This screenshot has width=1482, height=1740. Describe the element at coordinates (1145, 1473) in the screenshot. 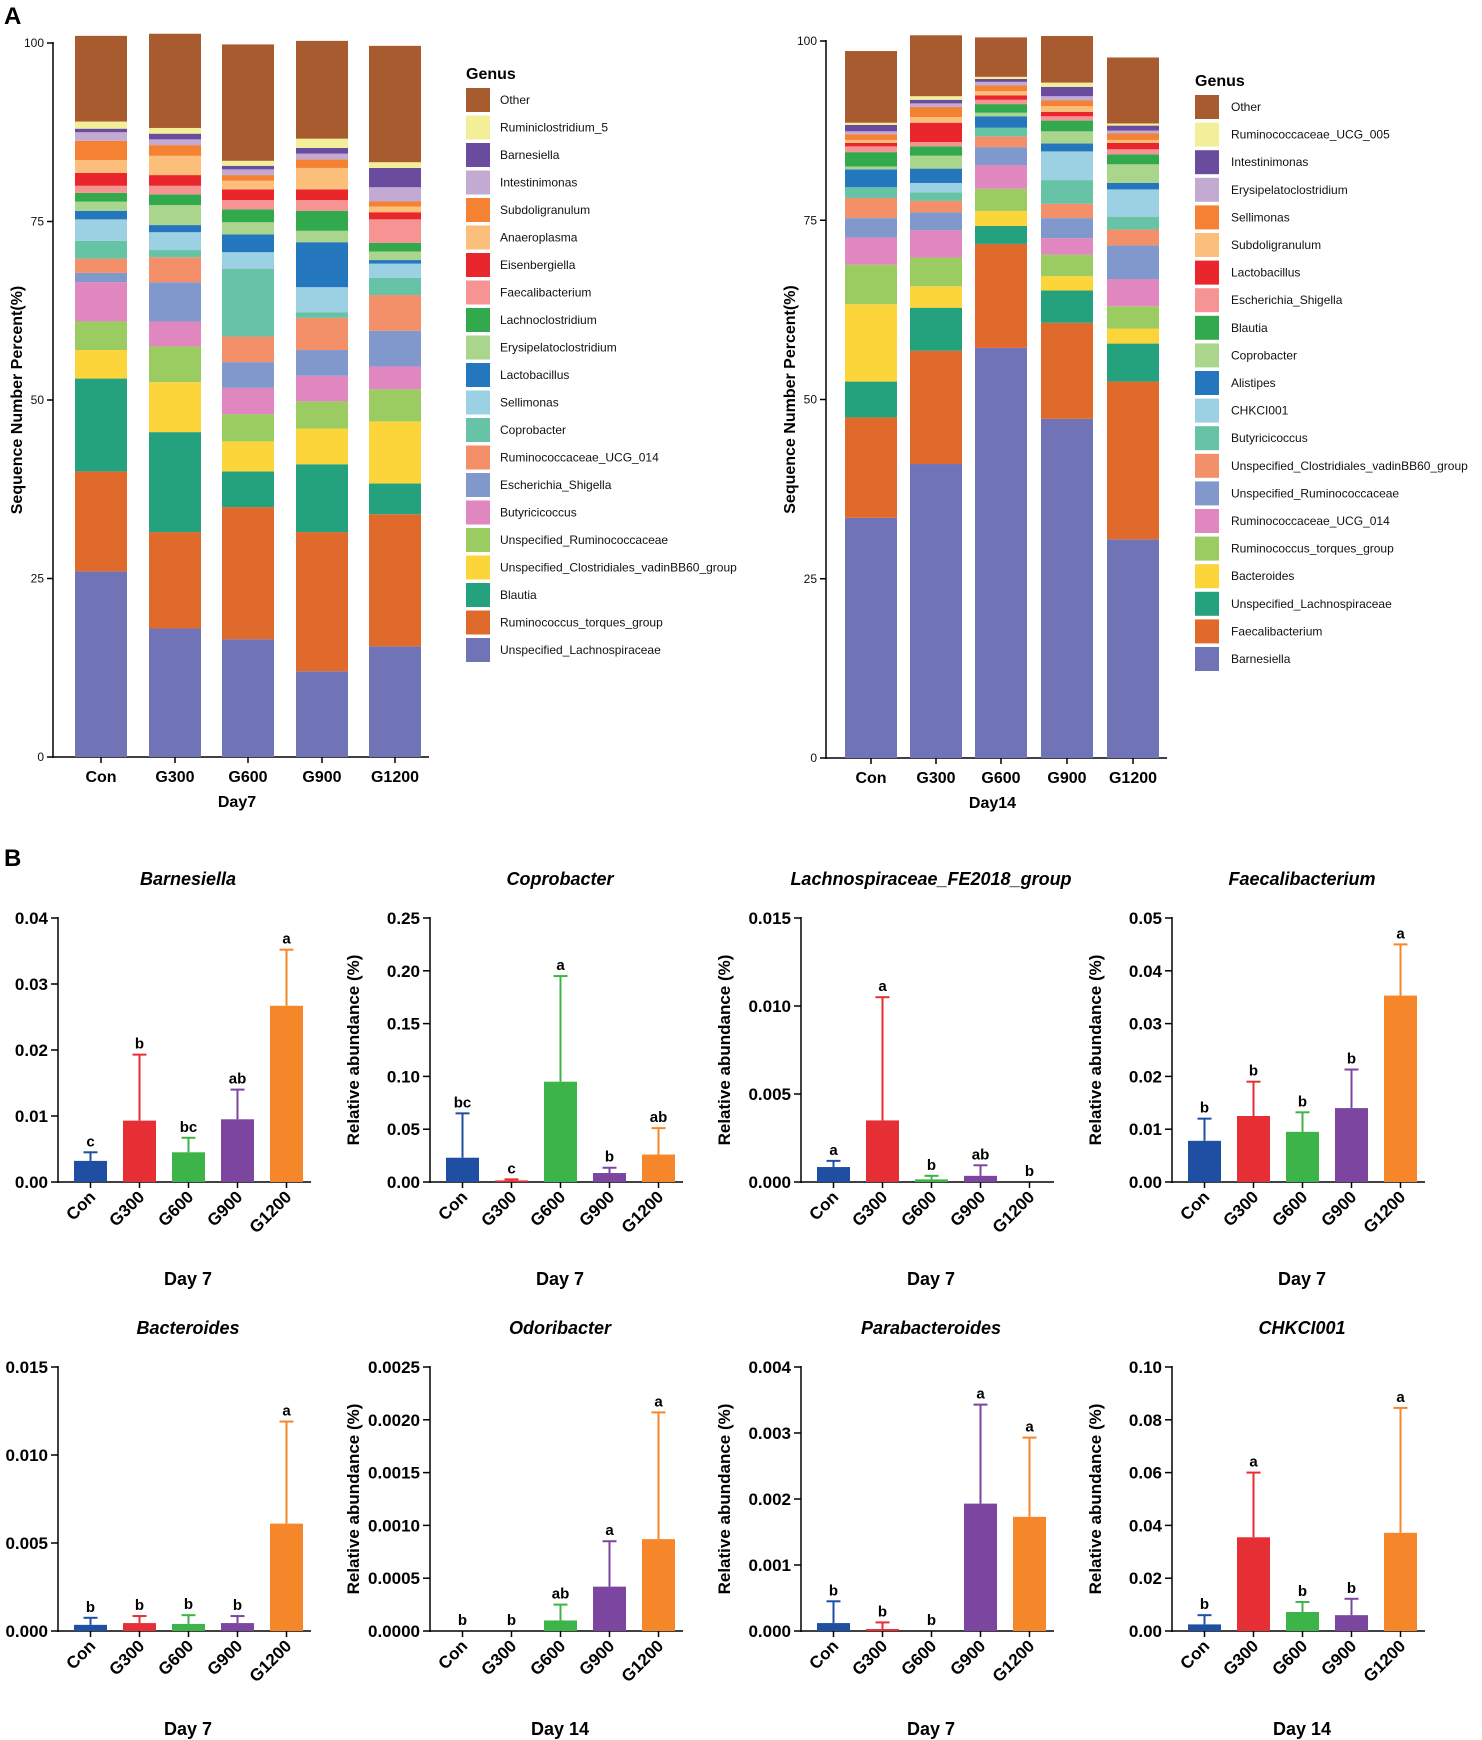

I see `y-tick-label: 0.06` at that location.